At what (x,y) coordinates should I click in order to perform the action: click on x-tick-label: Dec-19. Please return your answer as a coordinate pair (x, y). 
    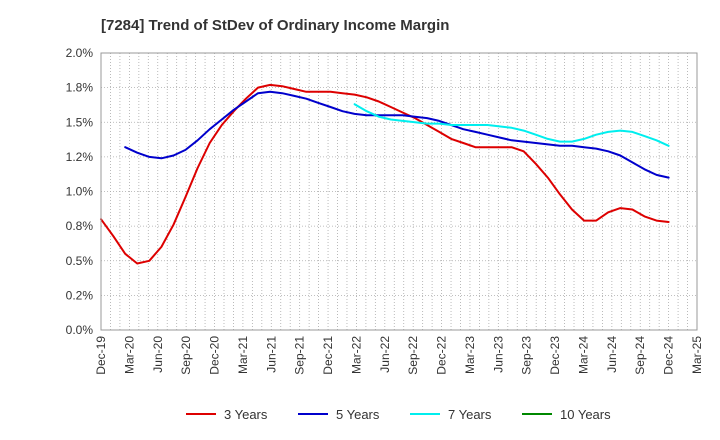
    Looking at the image, I should click on (101, 355).